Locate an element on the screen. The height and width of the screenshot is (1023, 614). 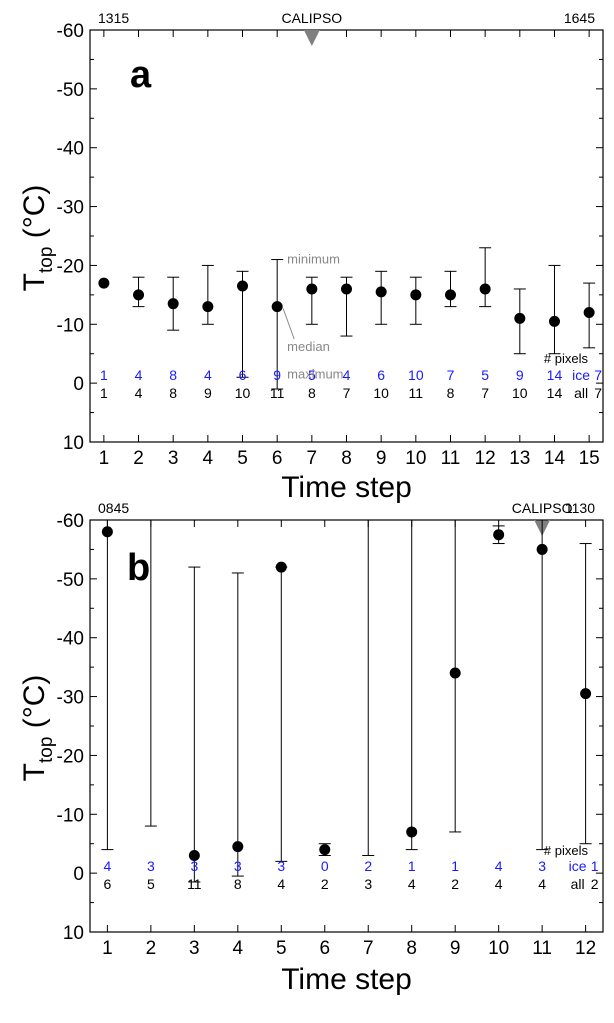
y-tick-label: -50 is located at coordinates (70, 580).